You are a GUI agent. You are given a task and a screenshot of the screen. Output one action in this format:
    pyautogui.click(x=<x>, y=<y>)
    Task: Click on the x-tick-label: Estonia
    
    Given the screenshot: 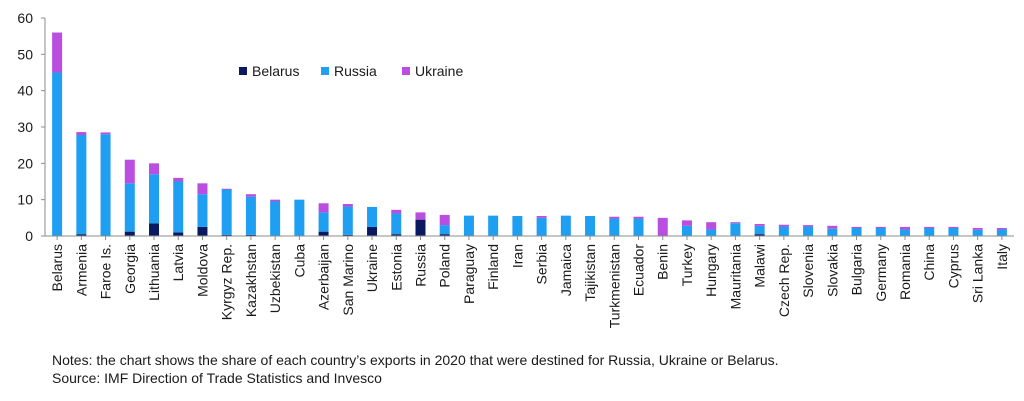 What is the action you would take?
    pyautogui.click(x=396, y=267)
    